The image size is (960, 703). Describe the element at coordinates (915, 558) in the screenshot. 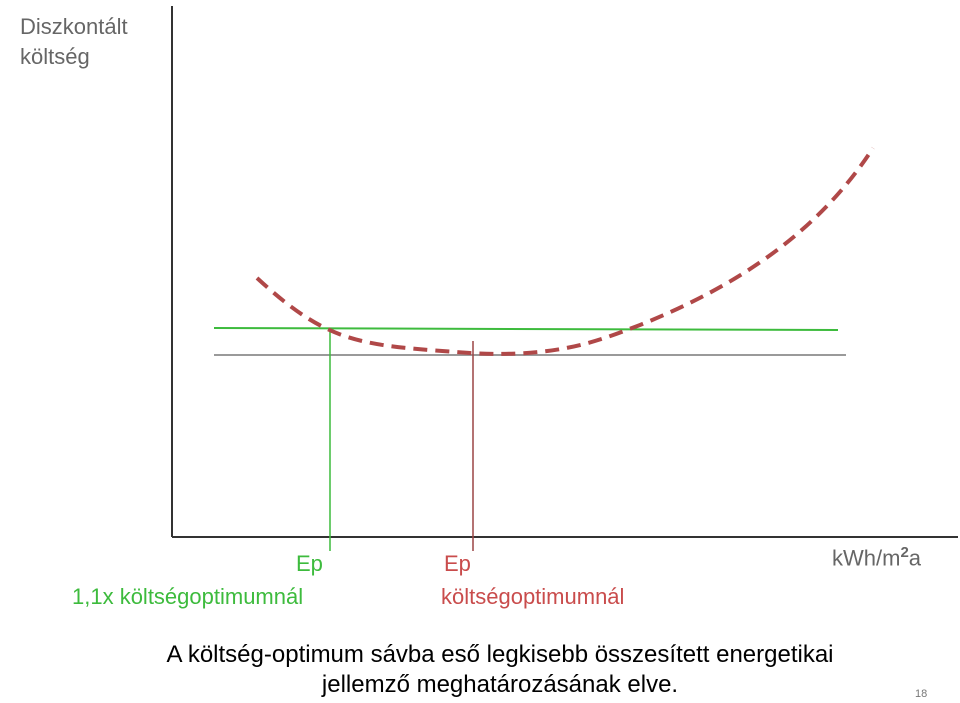

I see `x-axis-label-suffix: a` at that location.